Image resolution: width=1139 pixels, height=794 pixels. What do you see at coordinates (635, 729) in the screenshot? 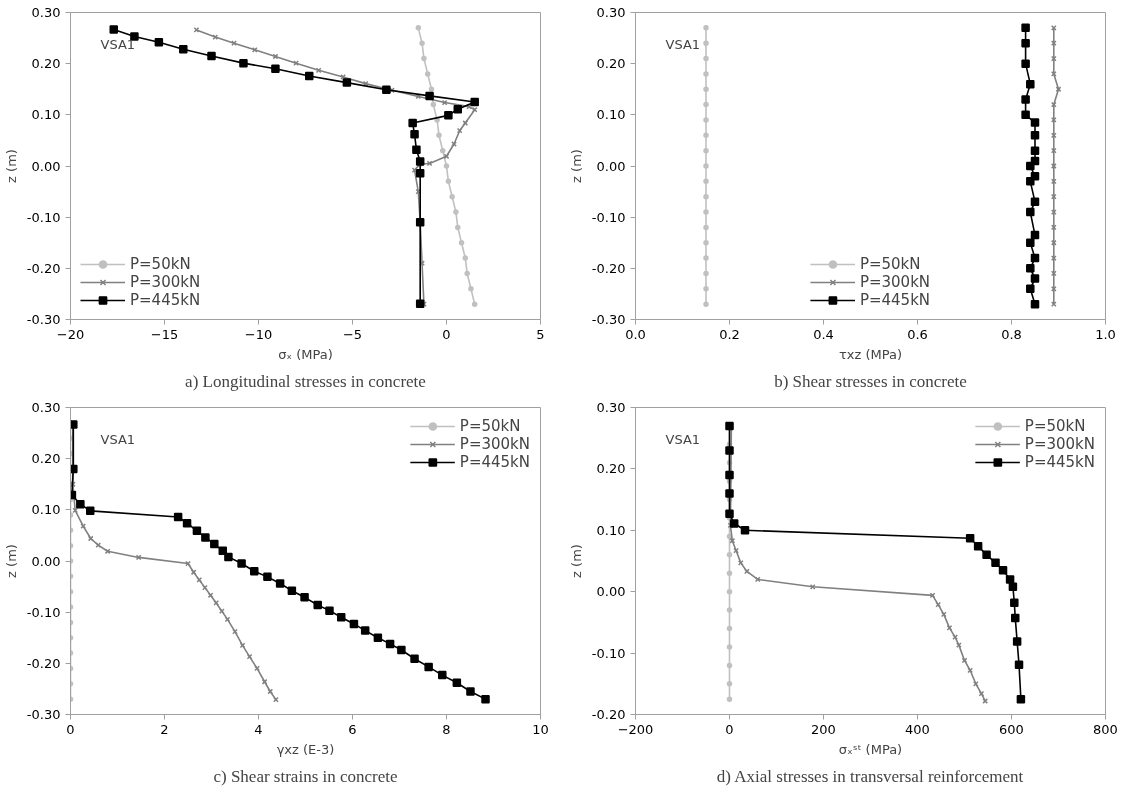
I see `x-tick-label: −200` at bounding box center [635, 729].